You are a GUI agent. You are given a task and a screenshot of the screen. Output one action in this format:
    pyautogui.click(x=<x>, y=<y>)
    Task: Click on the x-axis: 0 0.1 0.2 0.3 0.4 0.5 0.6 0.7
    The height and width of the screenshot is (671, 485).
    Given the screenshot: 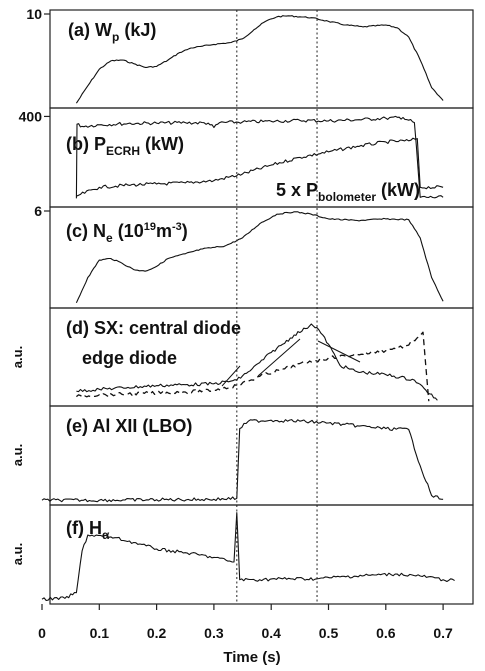 What is the action you would take?
    pyautogui.click(x=245, y=622)
    